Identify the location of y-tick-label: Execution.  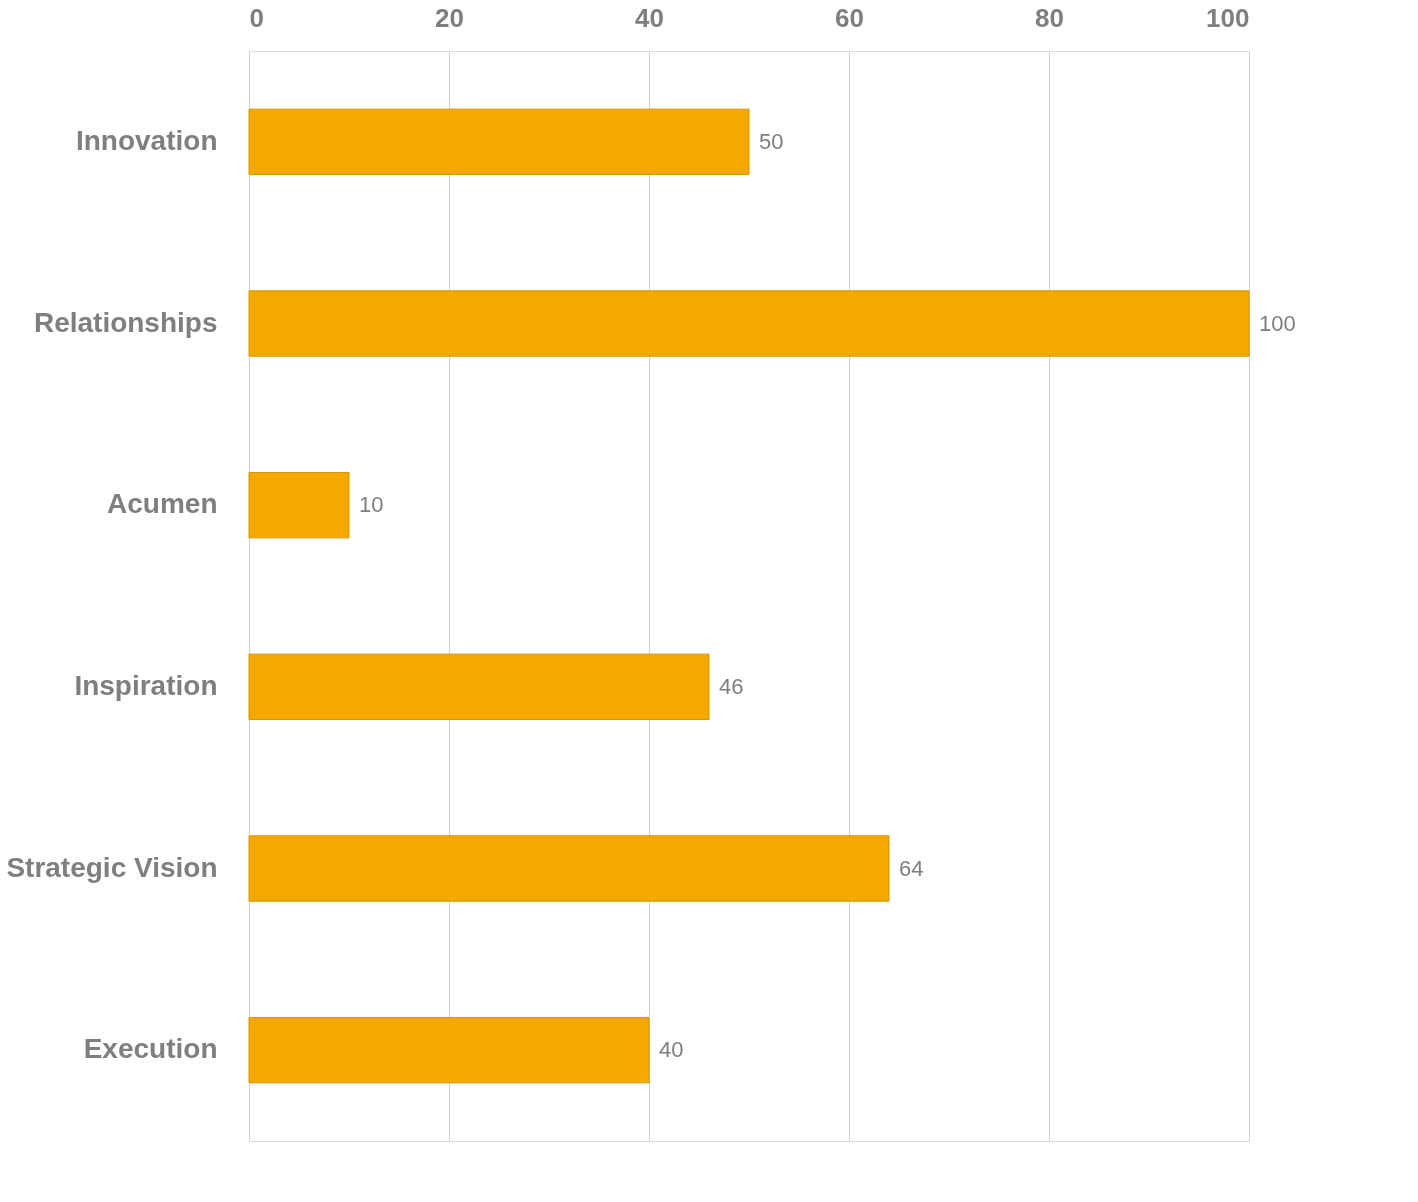
(150, 1049).